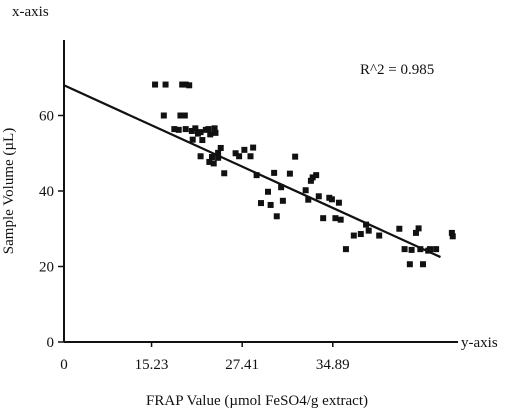  I want to click on x-tick-label: 27.41, so click(242, 365).